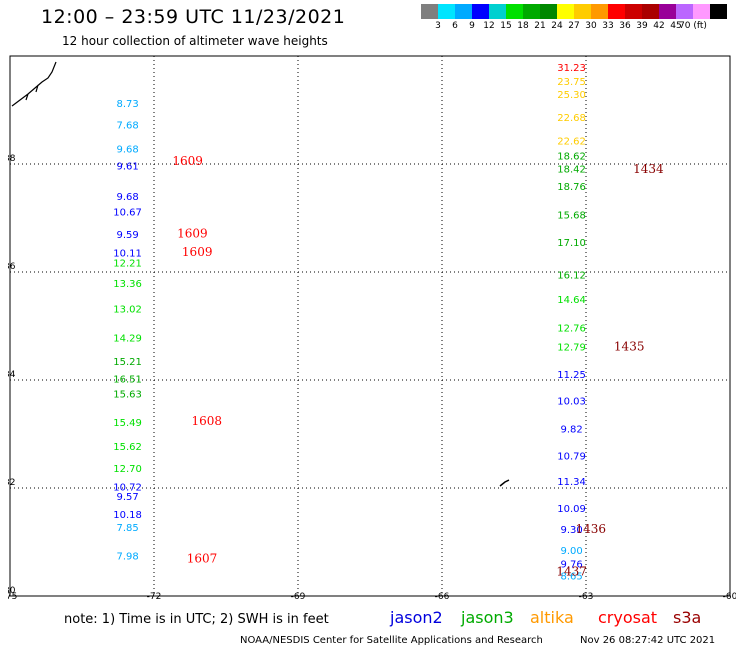 This screenshot has width=740, height=650. I want to click on wave-height-value: 15.49, so click(127, 423).